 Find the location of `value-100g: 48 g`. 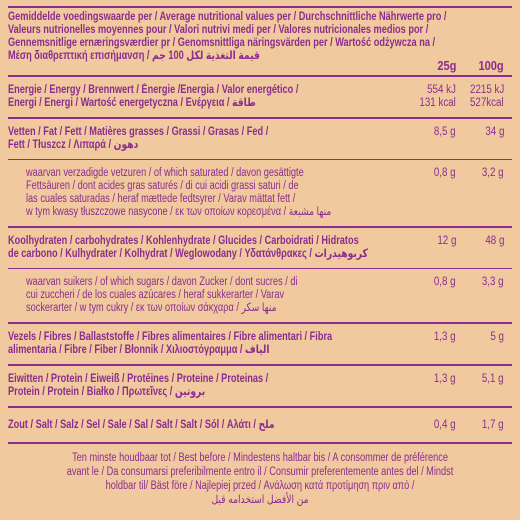

value-100g: 48 g is located at coordinates (494, 241).